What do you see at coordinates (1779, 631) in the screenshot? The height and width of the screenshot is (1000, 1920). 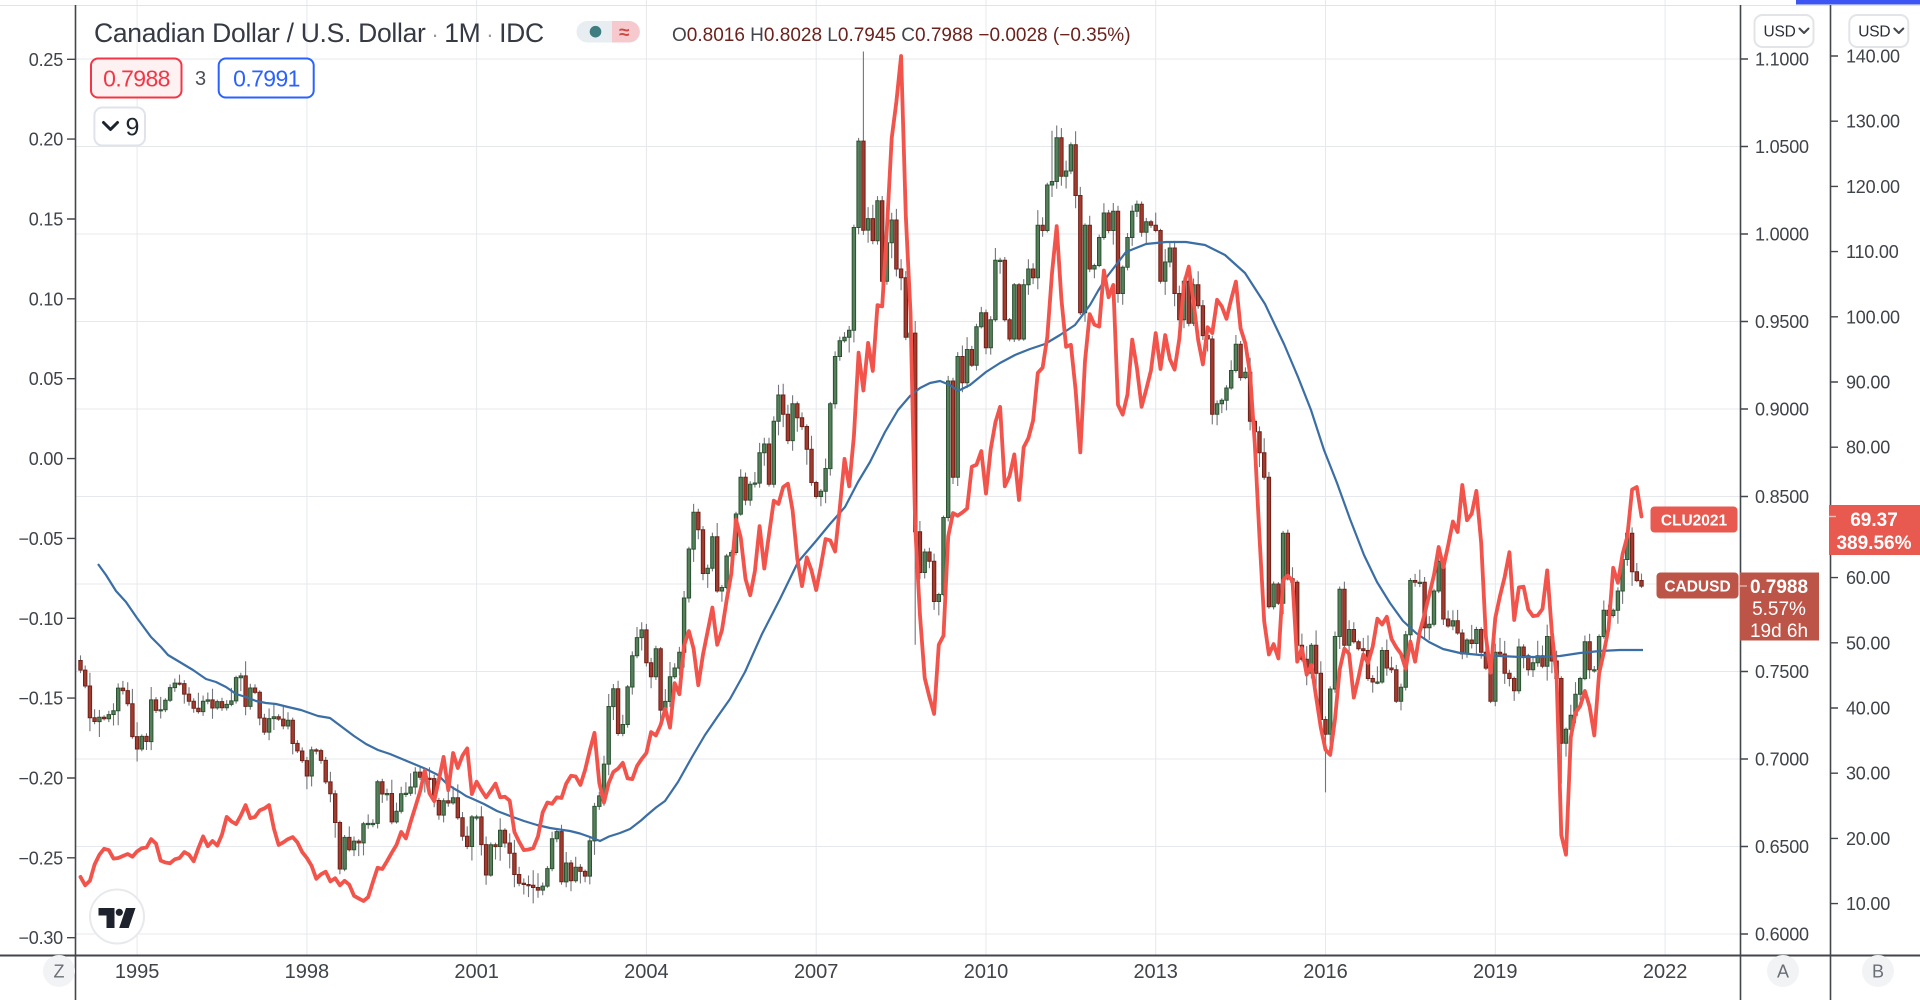 I see `svg-text: 19d 6h` at bounding box center [1779, 631].